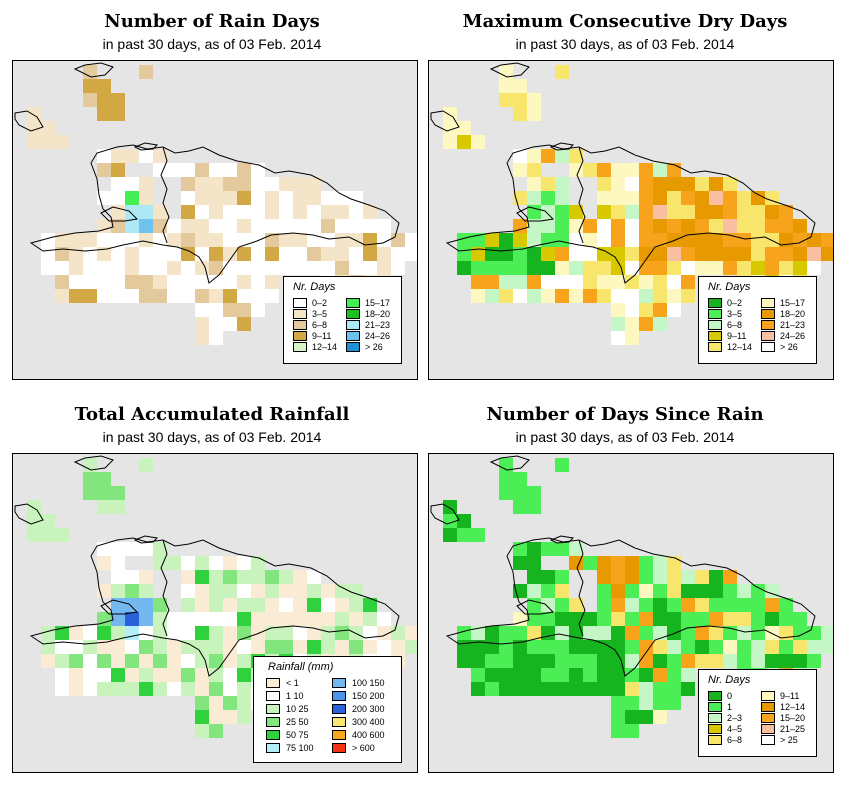 Image resolution: width=853 pixels, height=793 pixels. Describe the element at coordinates (735, 314) in the screenshot. I see `legend-label: 3–5` at that location.